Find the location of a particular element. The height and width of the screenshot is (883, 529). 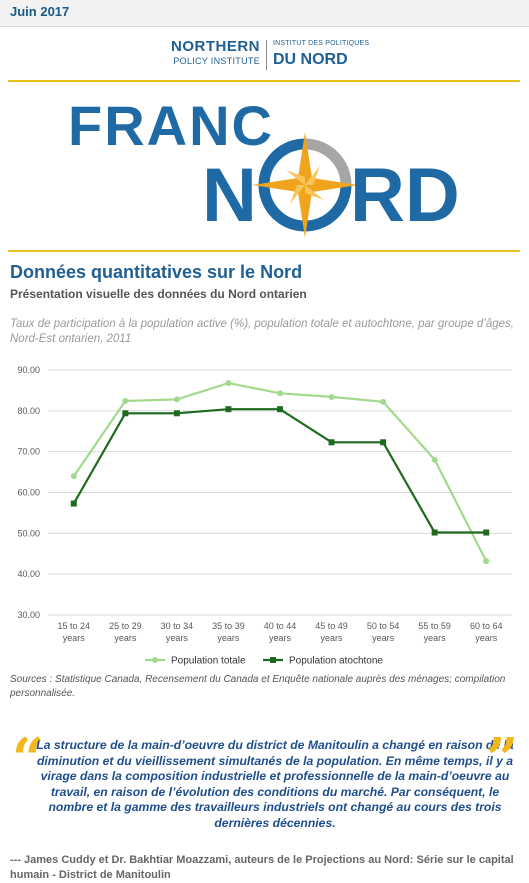

y-axis-ticks: 30.00 40.00 50.00 60.00 70.00 80.00 90.00 is located at coordinates (28, 492).